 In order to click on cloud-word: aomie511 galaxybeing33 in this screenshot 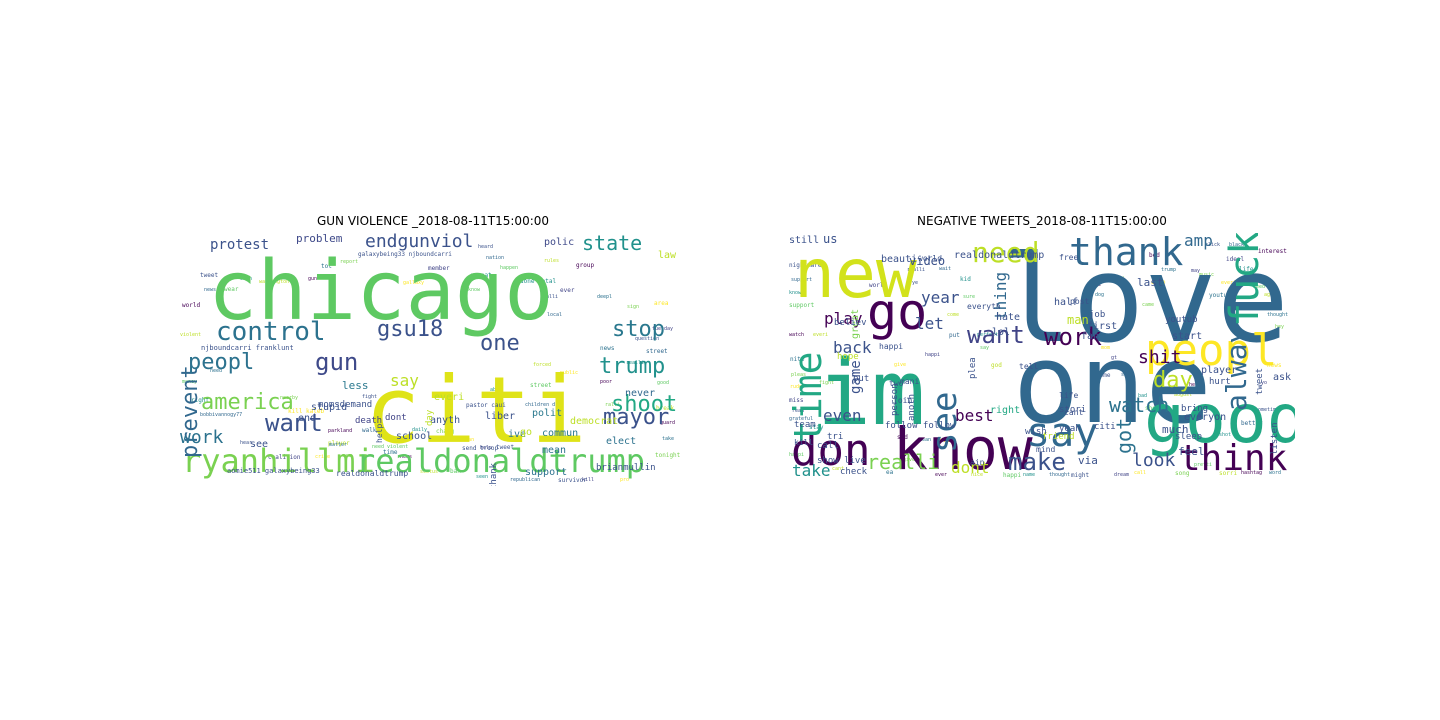, I will do `click(273, 471)`.